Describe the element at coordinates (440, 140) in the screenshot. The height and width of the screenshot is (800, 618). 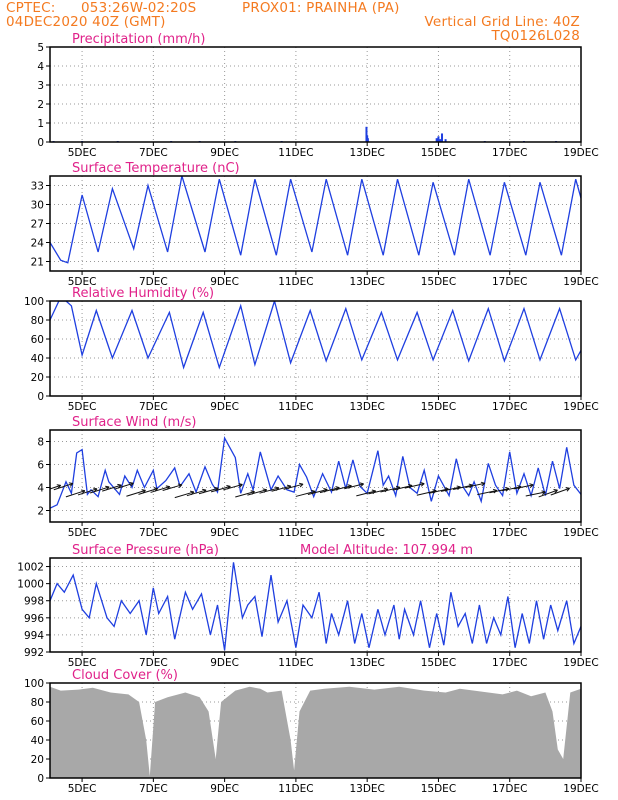
I see `precip-bar` at that location.